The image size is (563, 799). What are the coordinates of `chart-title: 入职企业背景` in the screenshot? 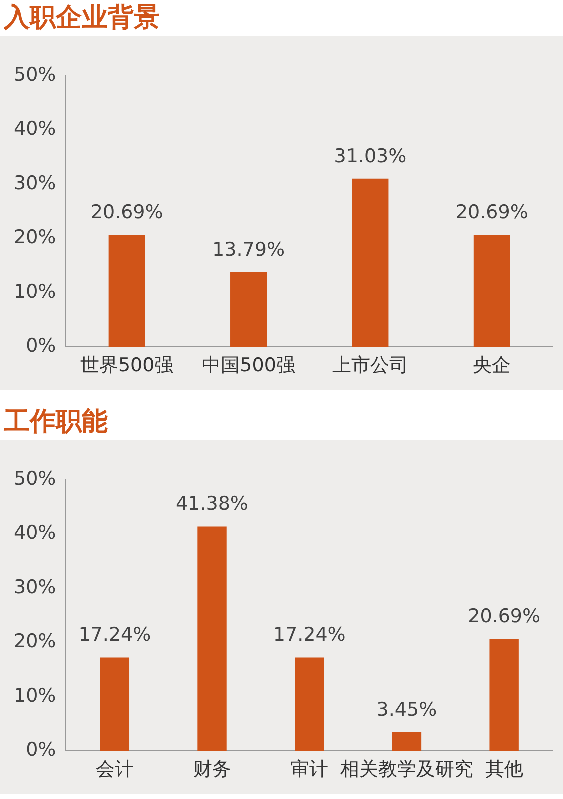 It's located at (281, 18).